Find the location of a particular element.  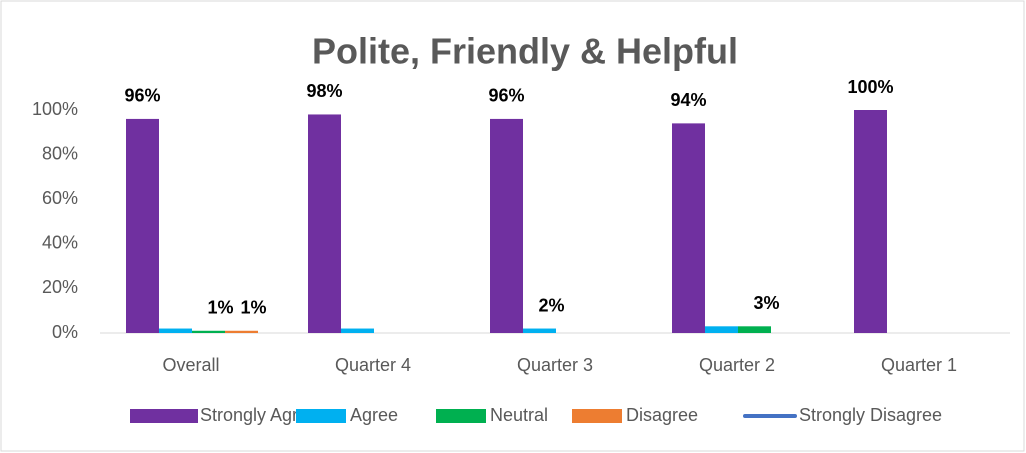

legend-label: Disagree is located at coordinates (662, 415).